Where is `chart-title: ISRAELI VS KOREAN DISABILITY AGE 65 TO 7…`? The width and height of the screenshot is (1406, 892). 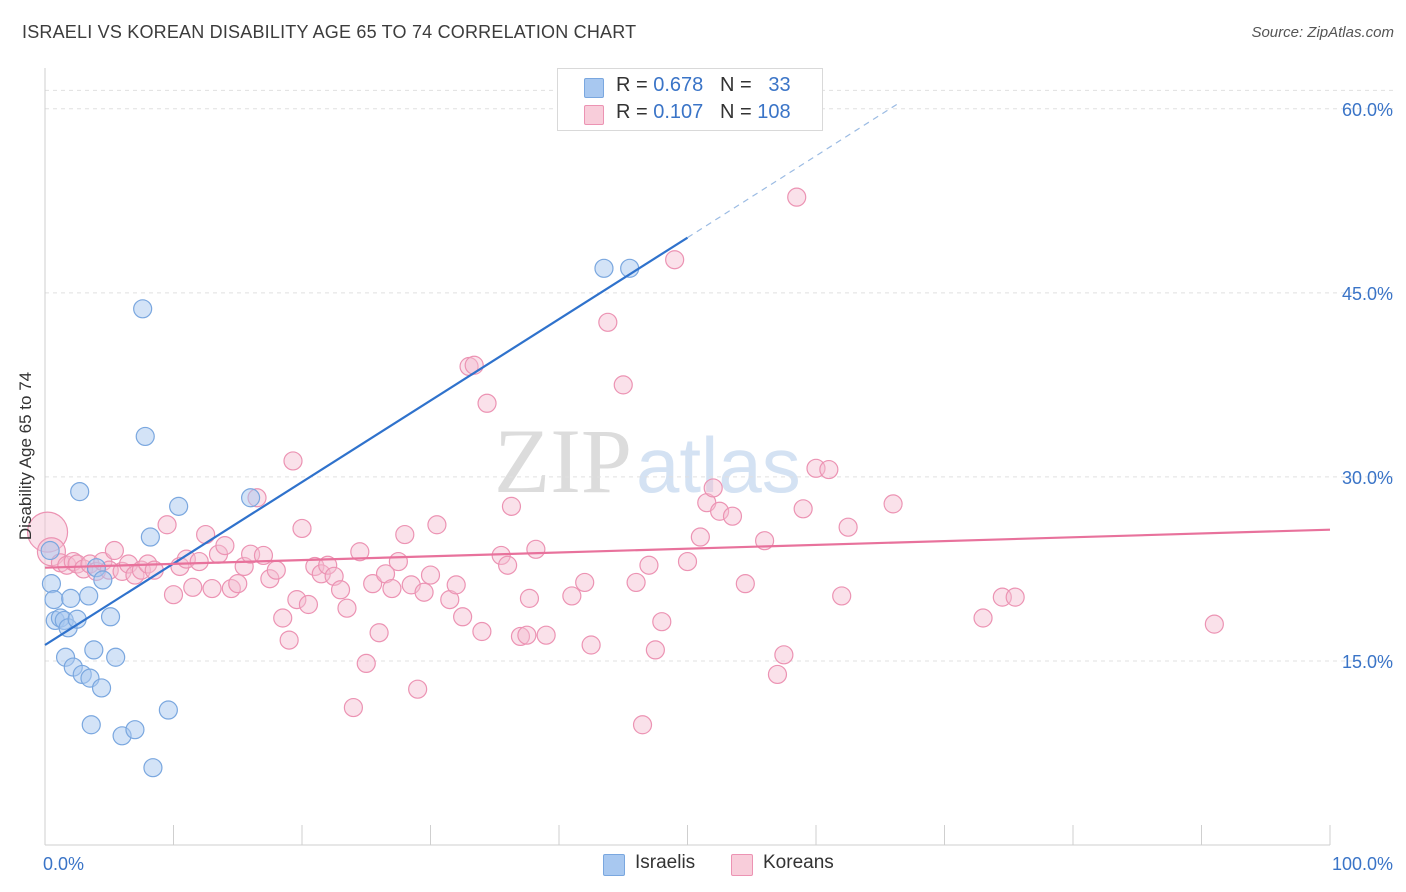
chart-title: ISRAELI VS KOREAN DISABILITY AGE 65 TO 7… is located at coordinates (329, 32).